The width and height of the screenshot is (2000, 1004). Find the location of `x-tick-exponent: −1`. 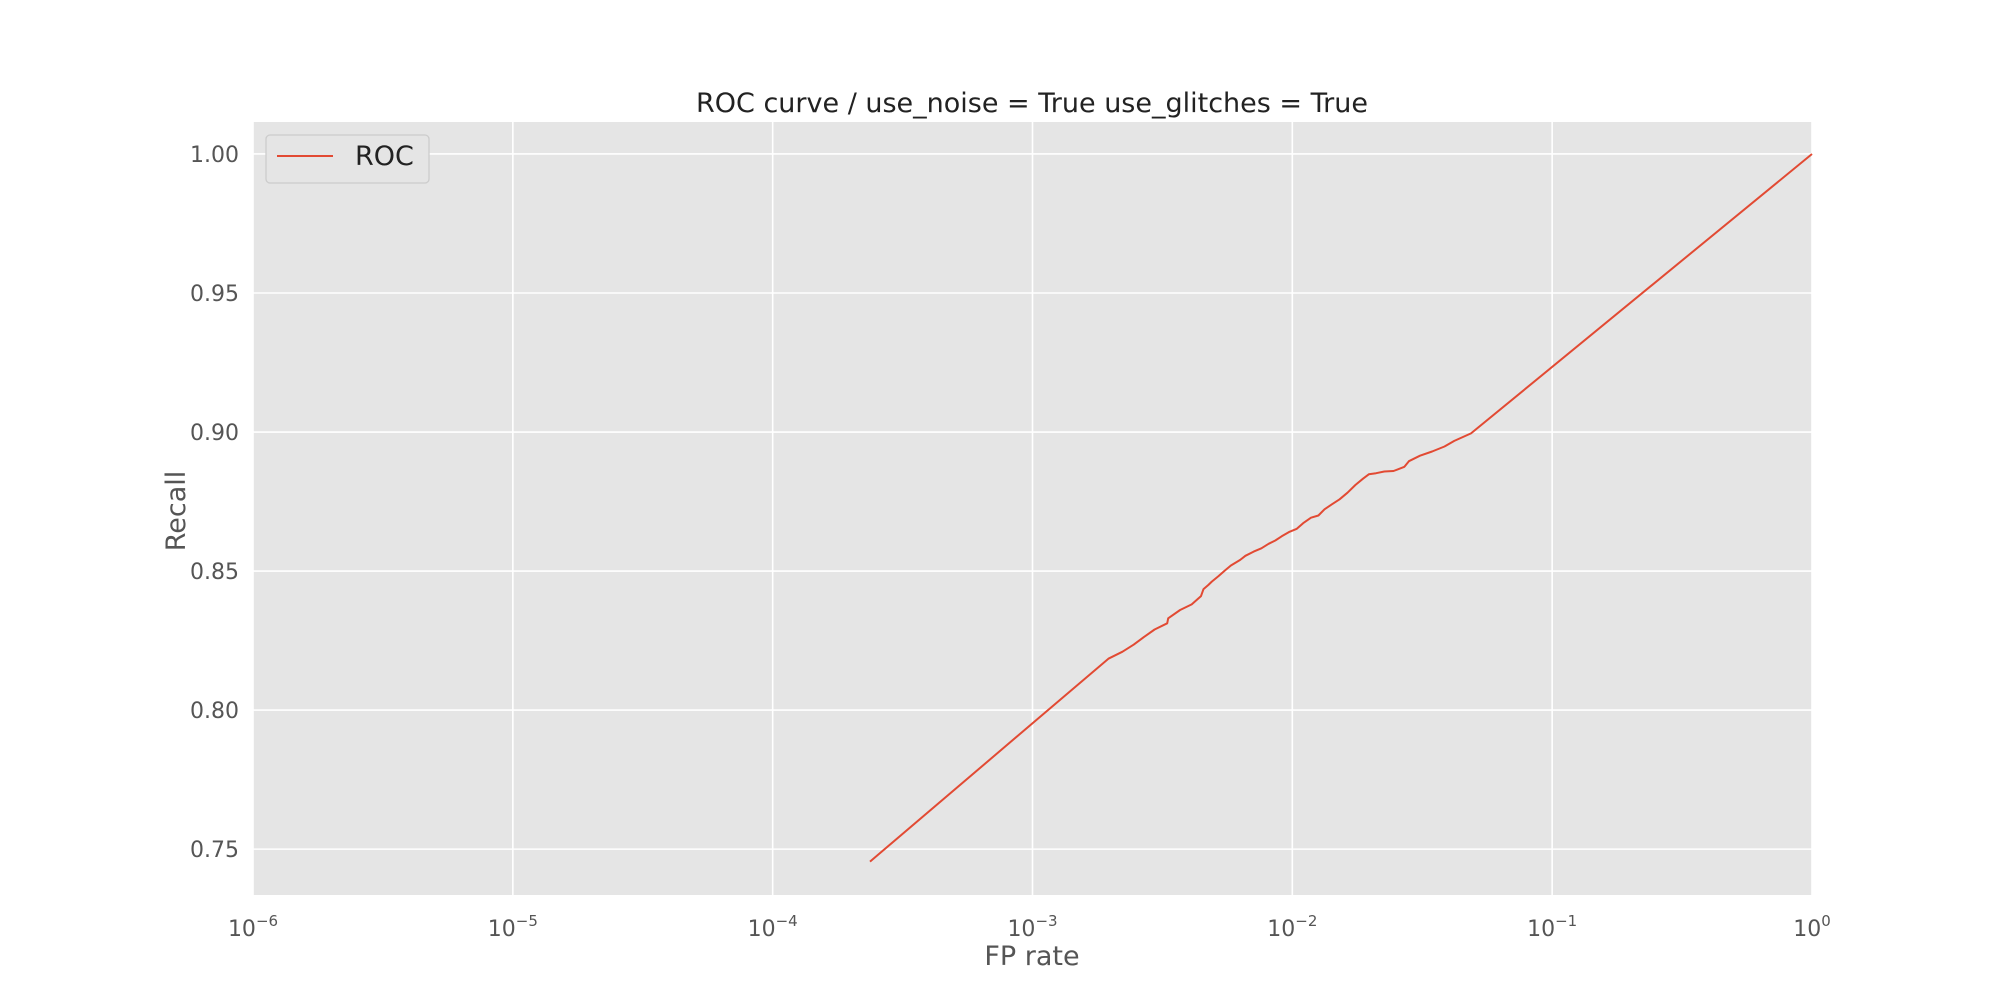

x-tick-exponent: −1 is located at coordinates (1566, 921).